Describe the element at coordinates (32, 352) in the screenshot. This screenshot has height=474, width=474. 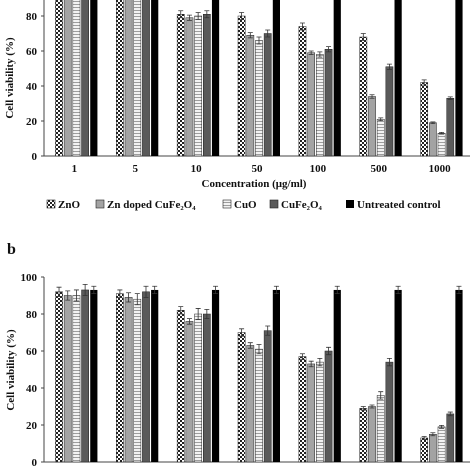
I see `y-tick-label: 60` at that location.